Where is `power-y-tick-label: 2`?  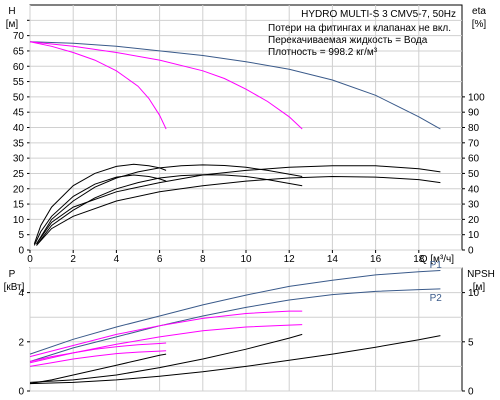 power-y-tick-label: 2 is located at coordinates (21, 342).